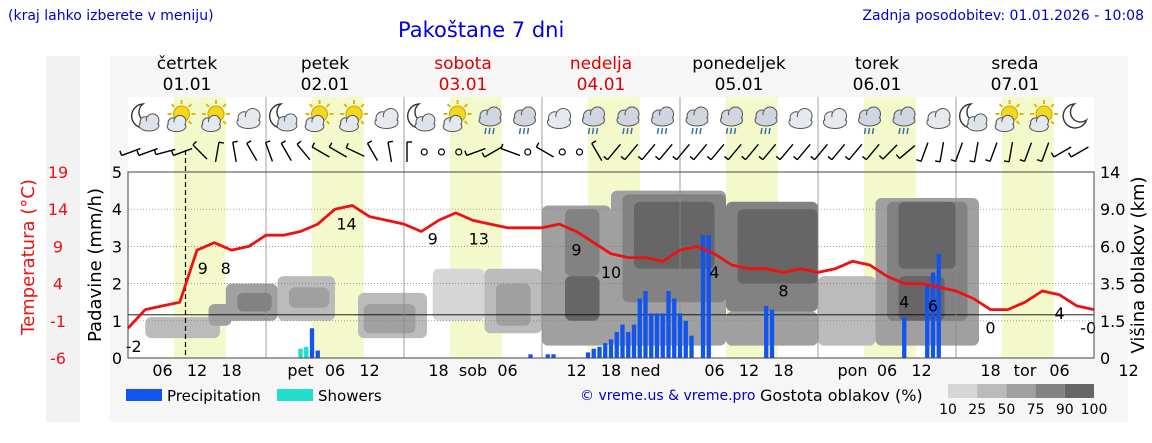 This screenshot has width=1152, height=443. I want to click on cloud-height-axis-label: Višina oblakov (km), so click(1138, 264).